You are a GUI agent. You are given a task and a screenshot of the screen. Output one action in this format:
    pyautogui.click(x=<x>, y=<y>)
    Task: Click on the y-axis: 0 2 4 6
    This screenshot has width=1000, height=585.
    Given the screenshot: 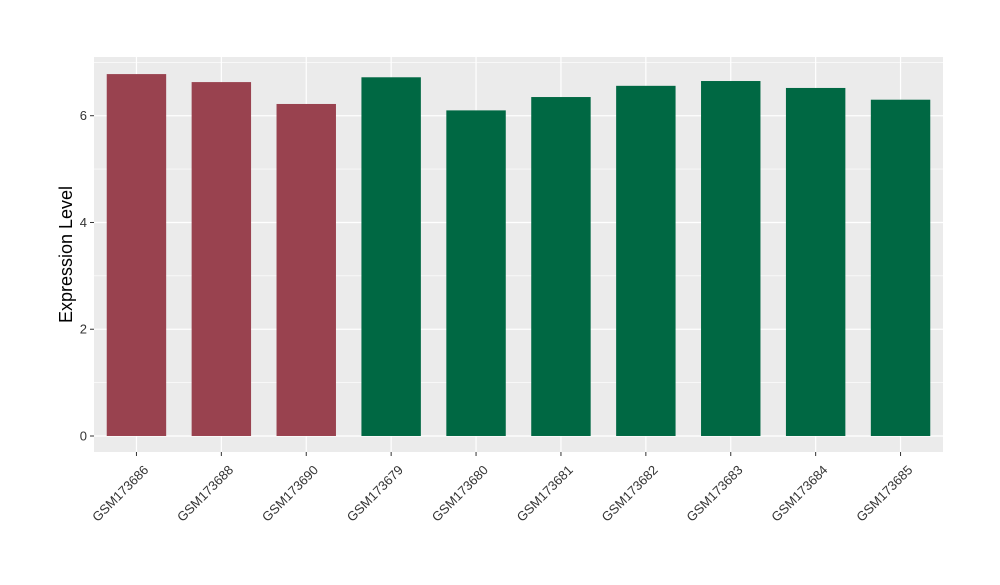 What is the action you would take?
    pyautogui.click(x=87, y=275)
    